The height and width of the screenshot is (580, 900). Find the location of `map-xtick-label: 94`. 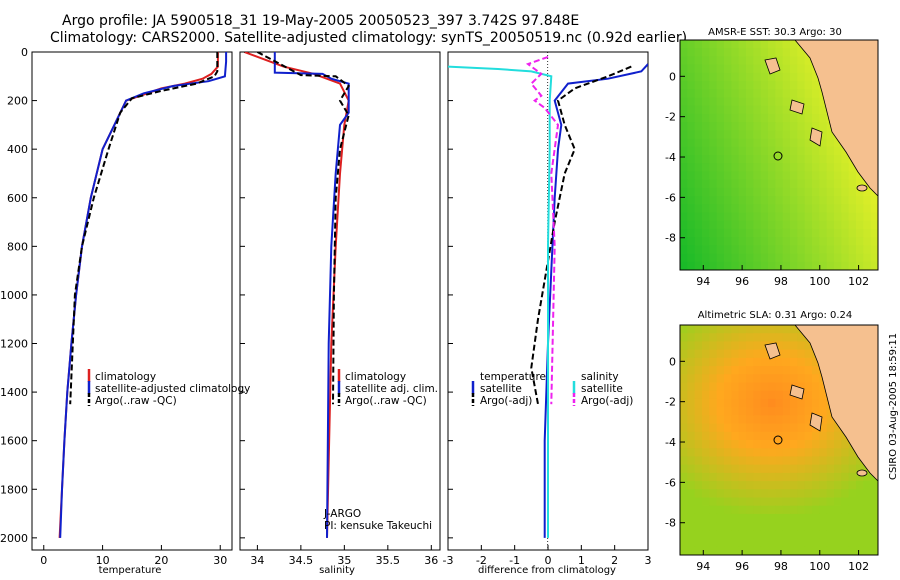

map-xtick-label: 94 is located at coordinates (703, 281).